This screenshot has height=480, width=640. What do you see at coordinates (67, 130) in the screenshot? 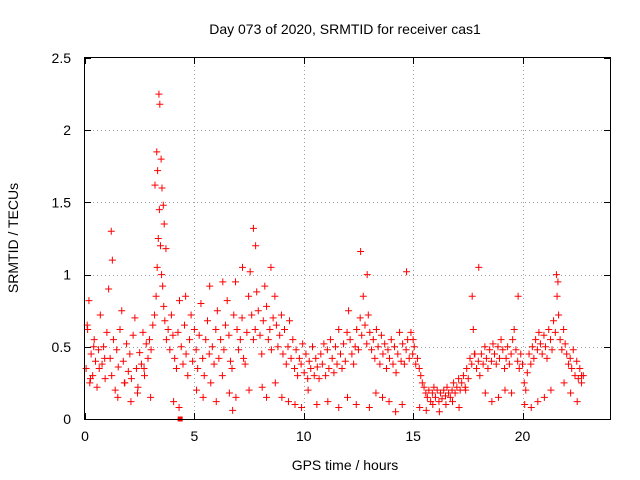
I see `y-tick-label: 2` at bounding box center [67, 130].